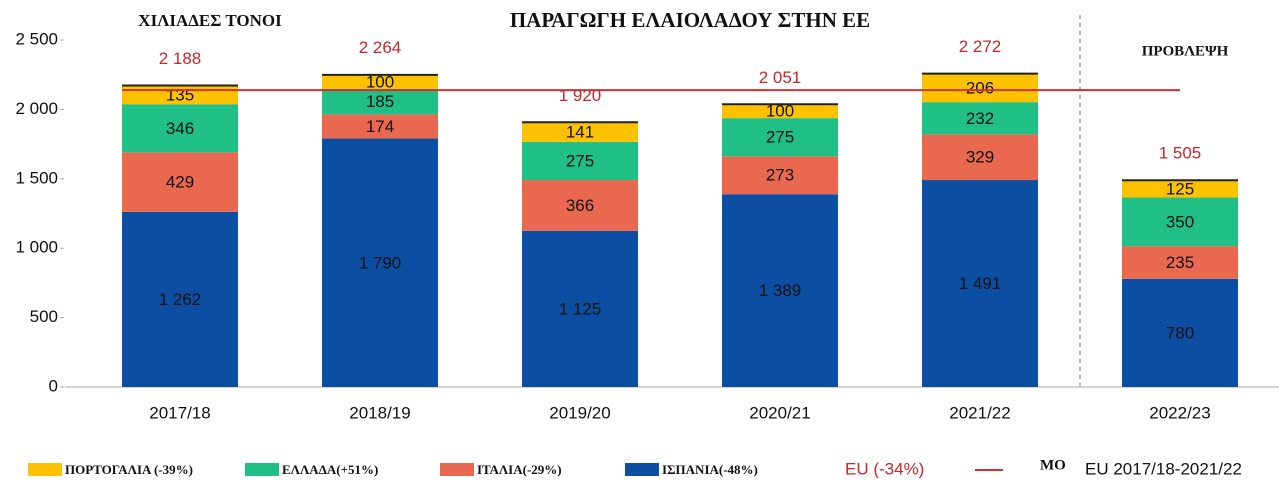 Image resolution: width=1279 pixels, height=484 pixels. Describe the element at coordinates (36, 247) in the screenshot. I see `y-tick-label: 1 000` at that location.